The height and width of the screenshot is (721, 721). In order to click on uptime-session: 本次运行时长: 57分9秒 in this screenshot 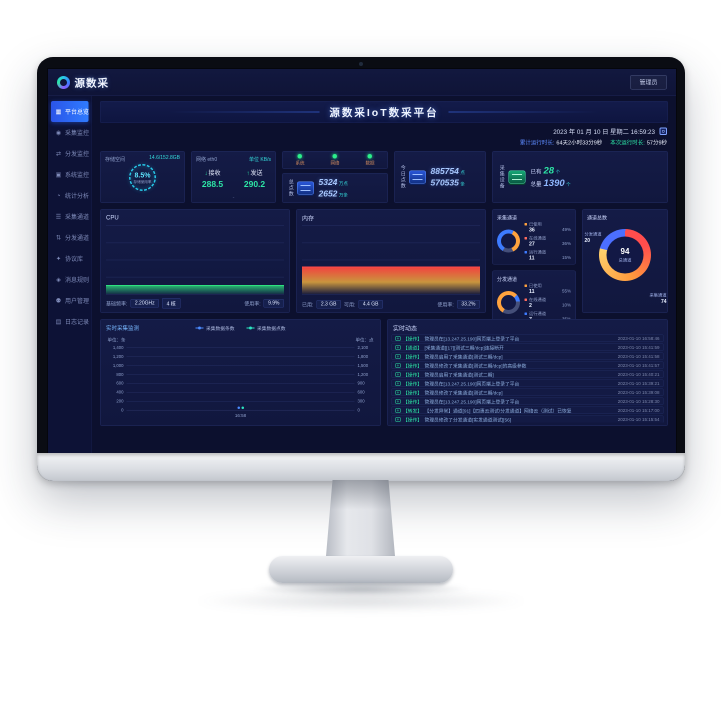, I will do `click(638, 143)`.